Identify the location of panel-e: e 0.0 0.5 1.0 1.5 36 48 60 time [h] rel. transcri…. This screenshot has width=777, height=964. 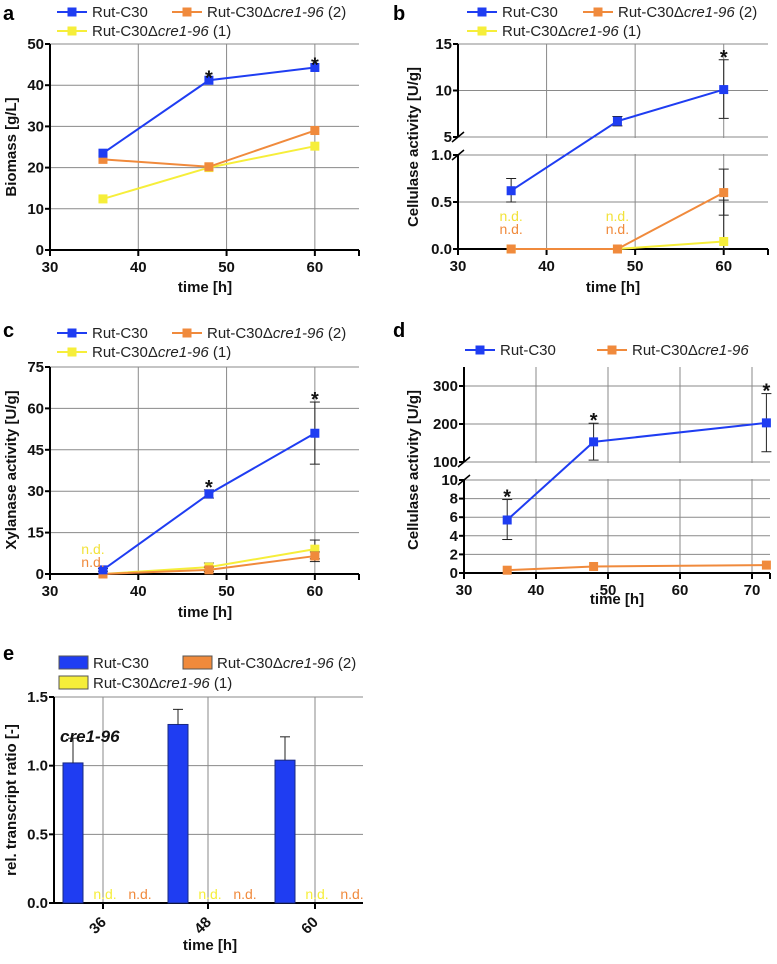
(183, 798).